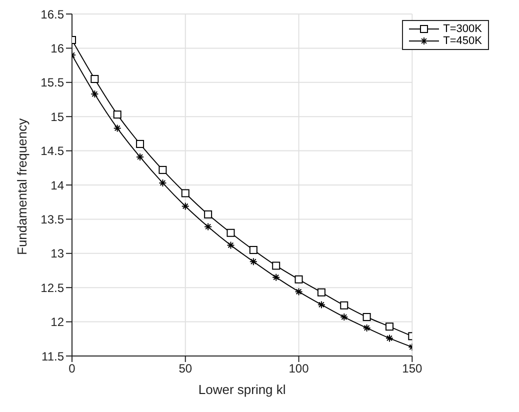  What do you see at coordinates (299, 369) in the screenshot?
I see `x-tick-label: 100` at bounding box center [299, 369].